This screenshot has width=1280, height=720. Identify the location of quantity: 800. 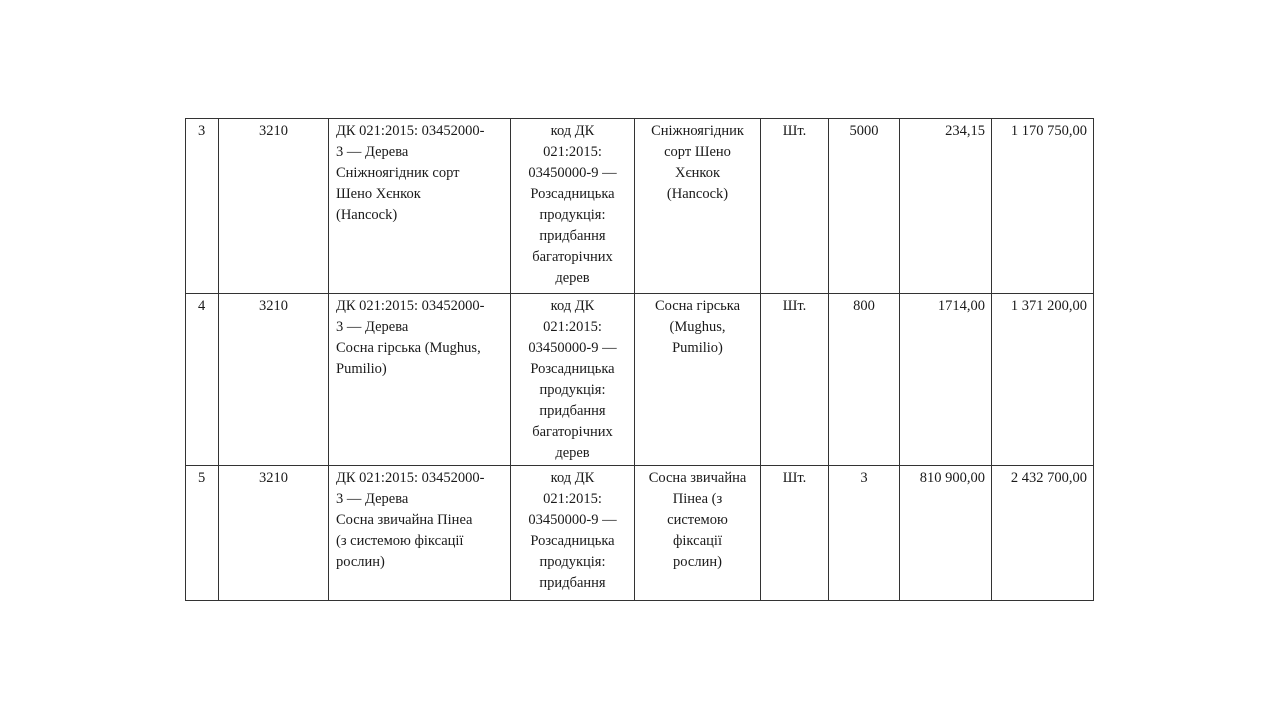
(864, 379).